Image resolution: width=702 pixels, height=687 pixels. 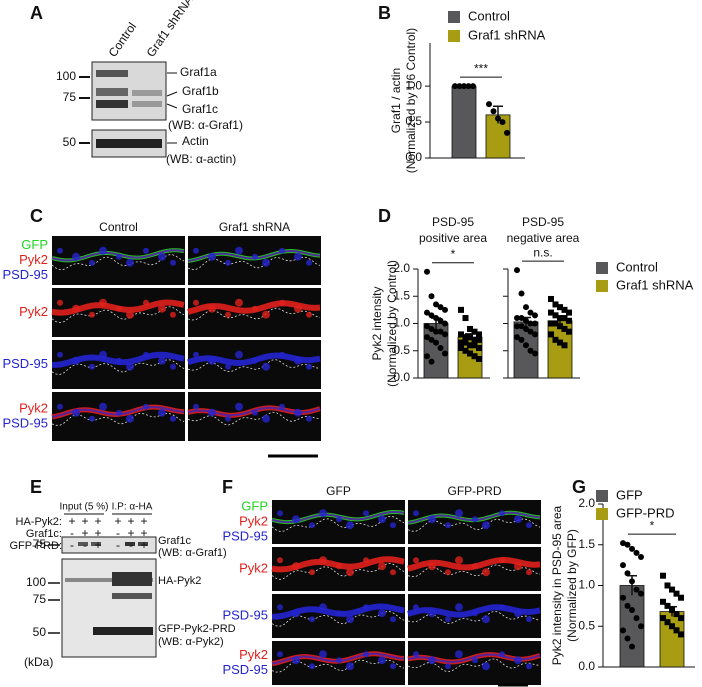 What do you see at coordinates (586, 585) in the screenshot?
I see `y-tick-label: 1.0` at bounding box center [586, 585].